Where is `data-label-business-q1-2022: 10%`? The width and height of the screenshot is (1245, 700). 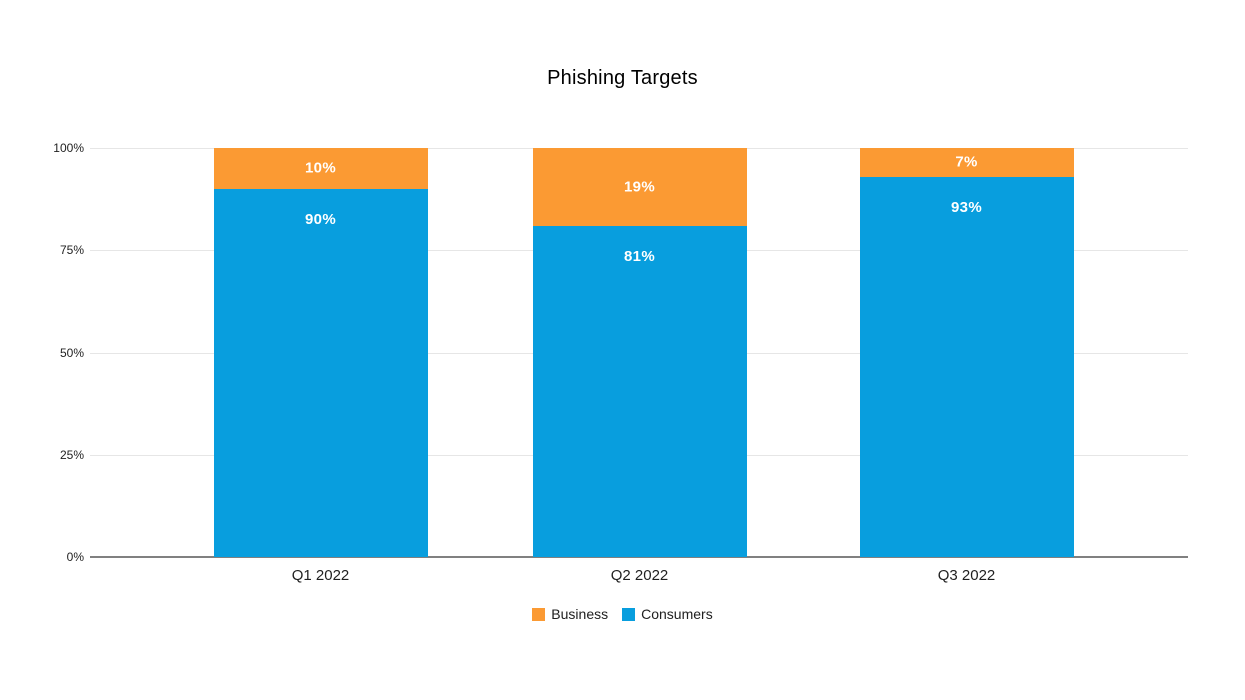
data-label-business-q1-2022: 10% is located at coordinates (320, 168).